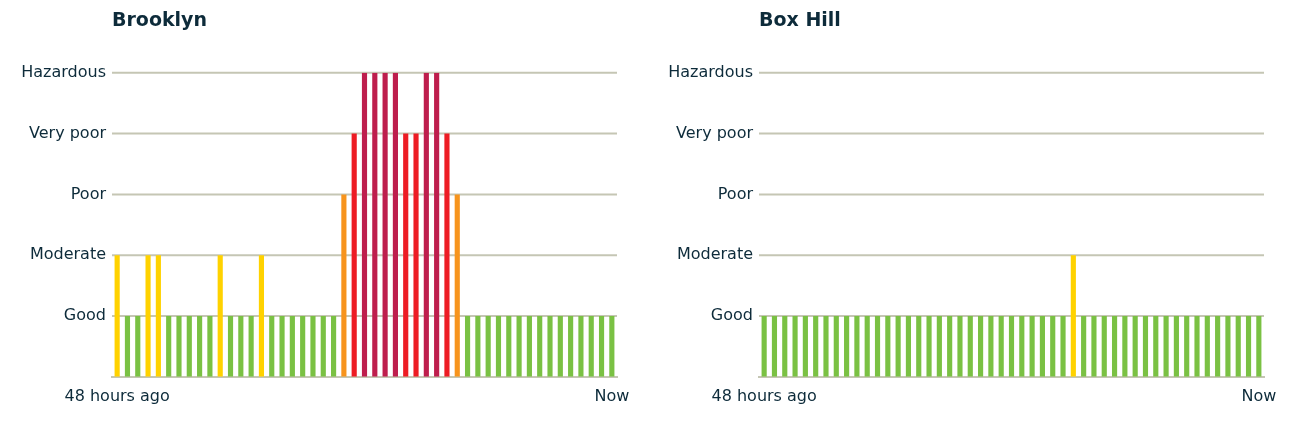  I want to click on chart-title: Brooklyn, so click(160, 19).